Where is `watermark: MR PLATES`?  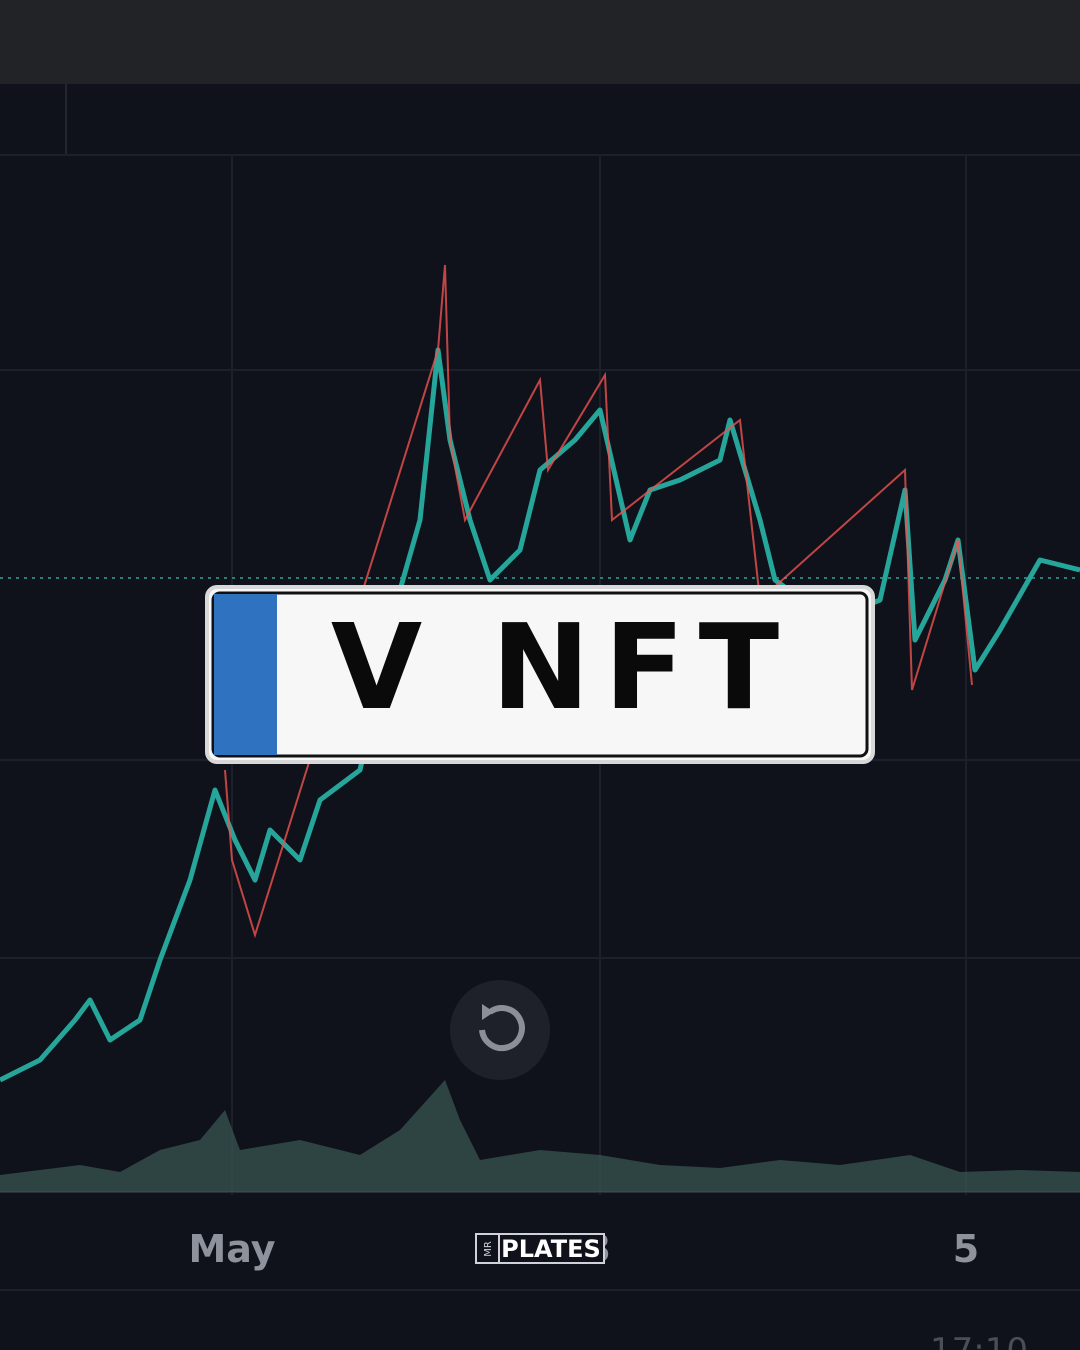 watermark: MR PLATES is located at coordinates (540, 1248).